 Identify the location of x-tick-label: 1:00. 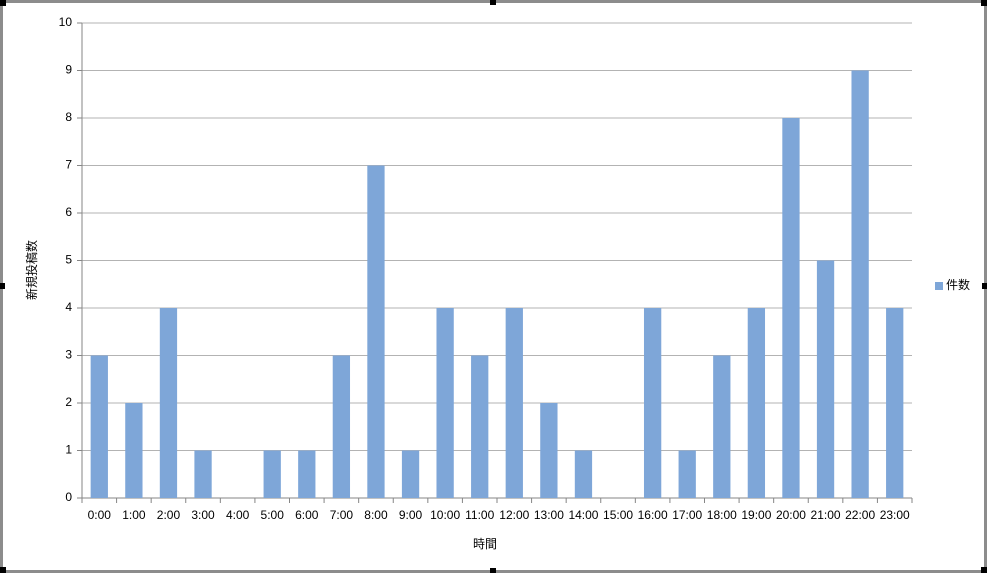
(134, 515).